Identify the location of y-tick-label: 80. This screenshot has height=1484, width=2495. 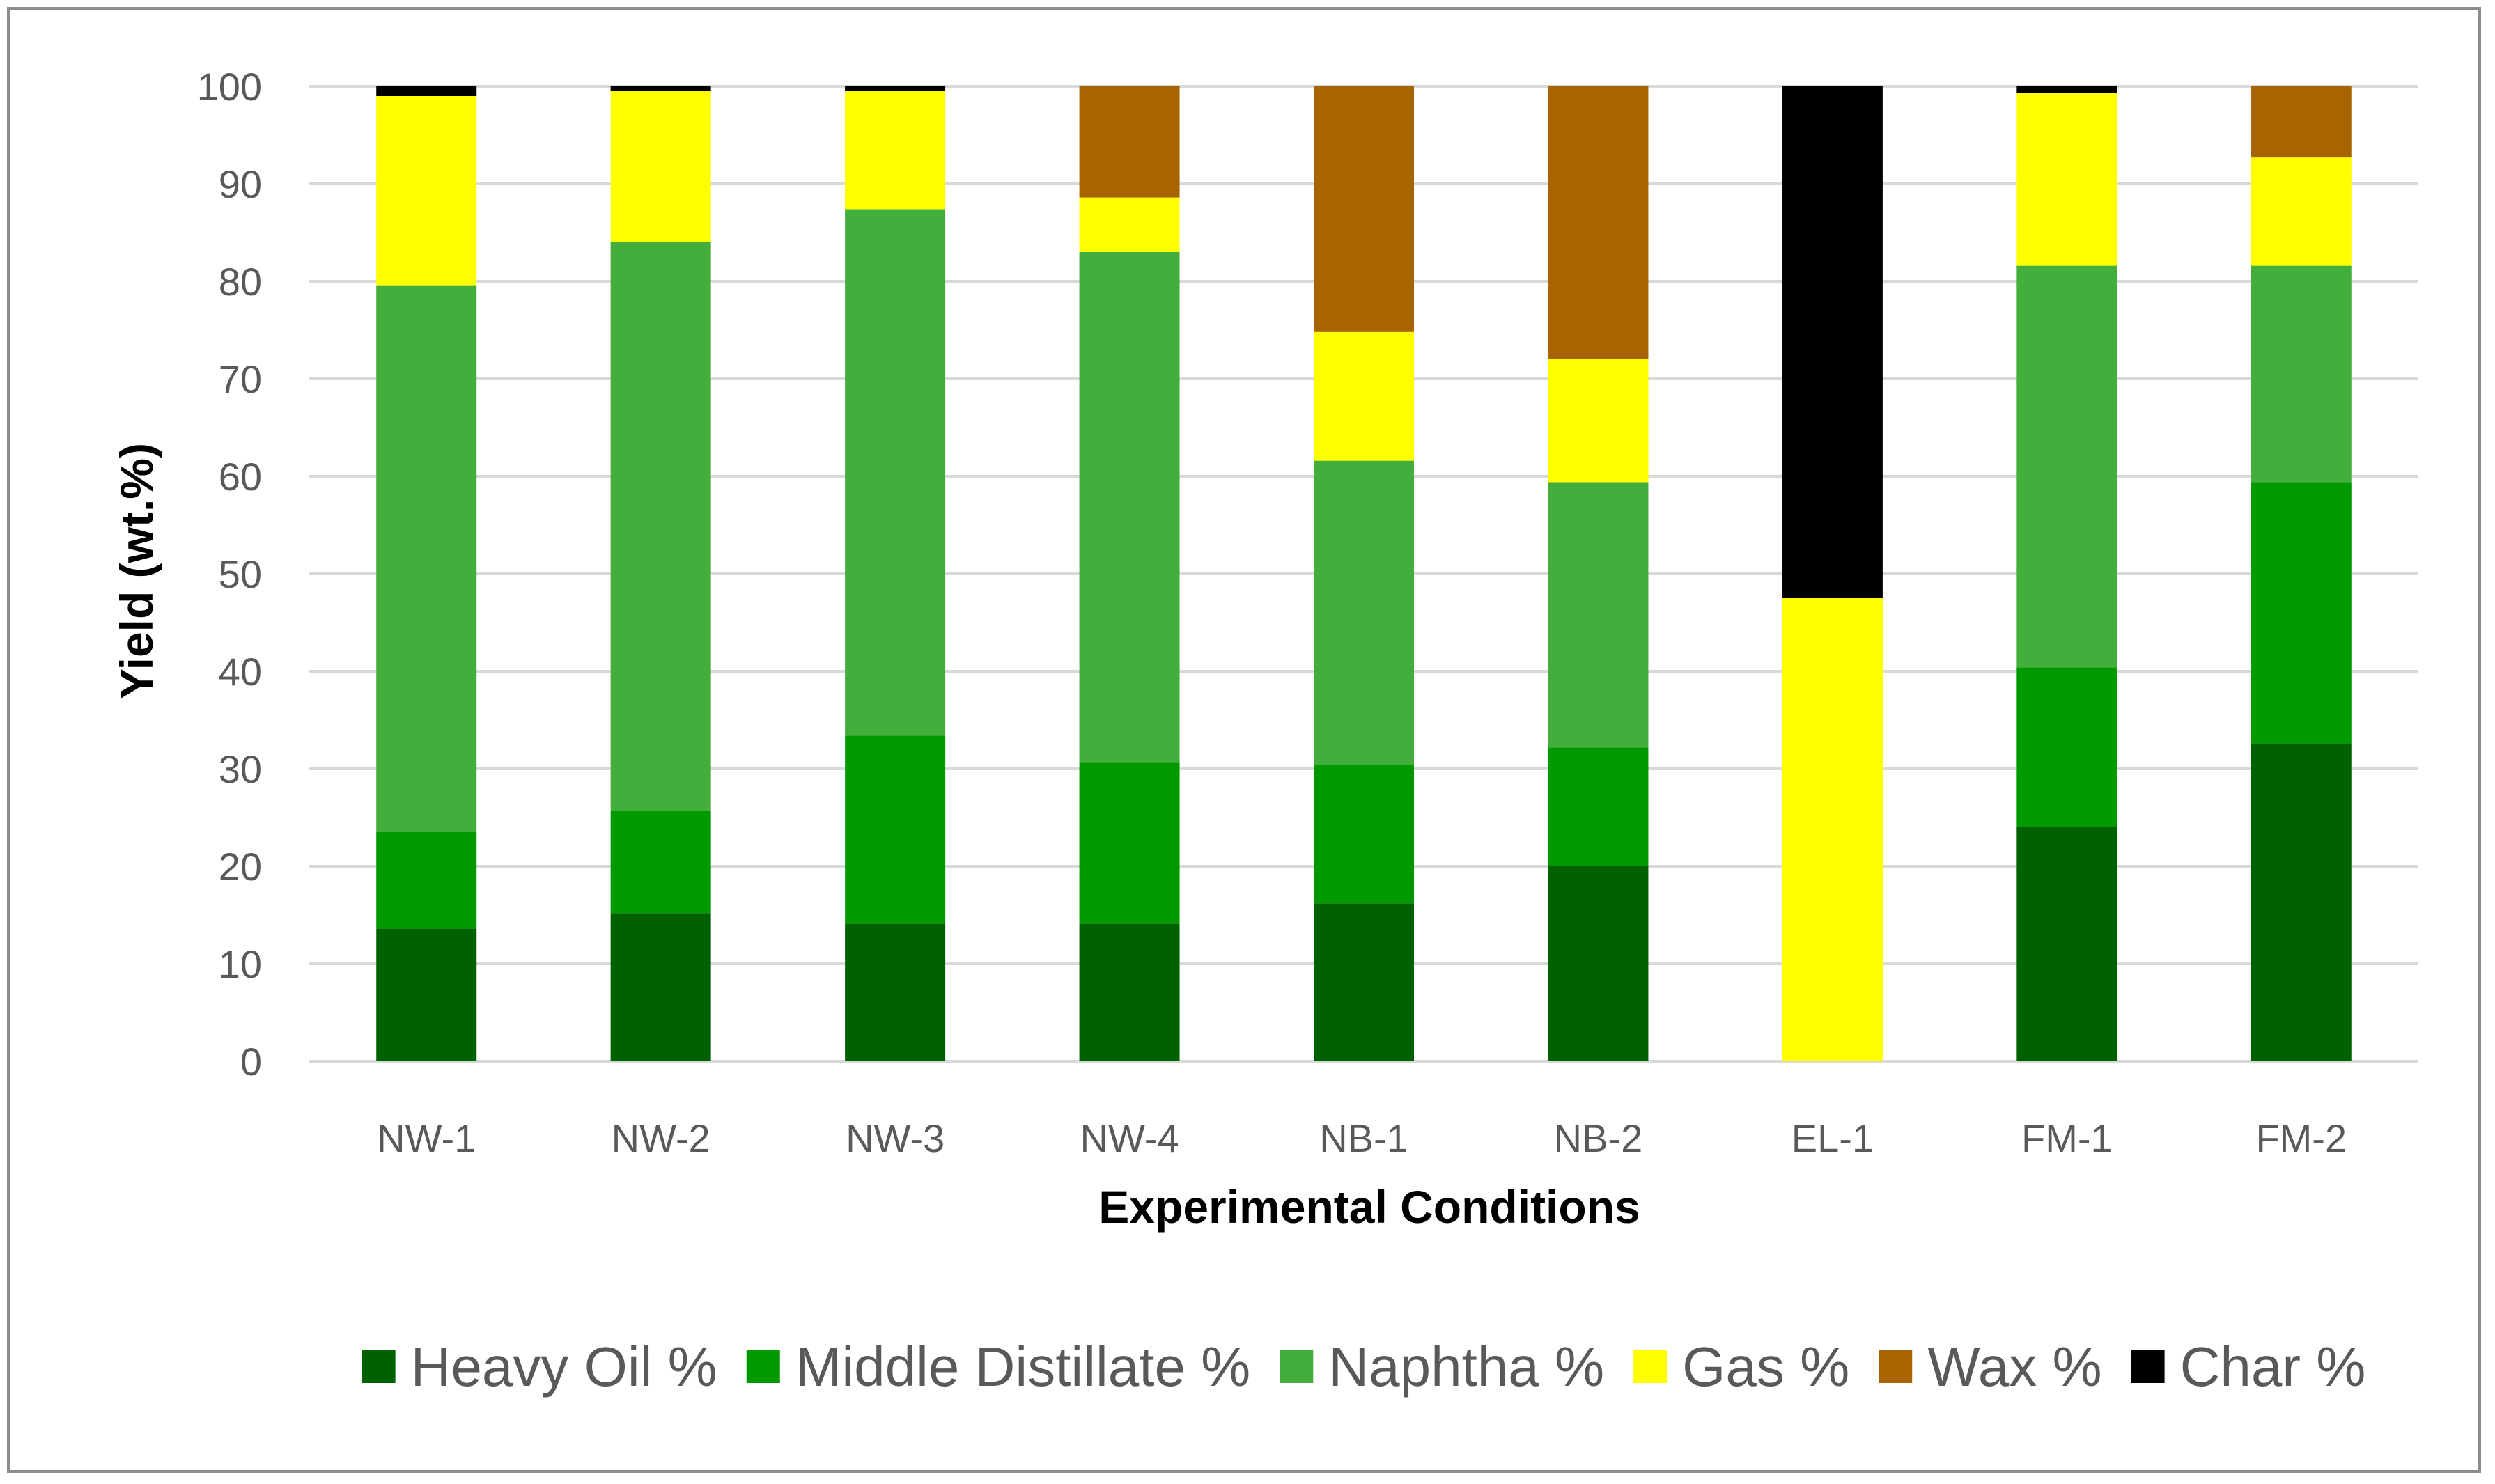
(240, 282).